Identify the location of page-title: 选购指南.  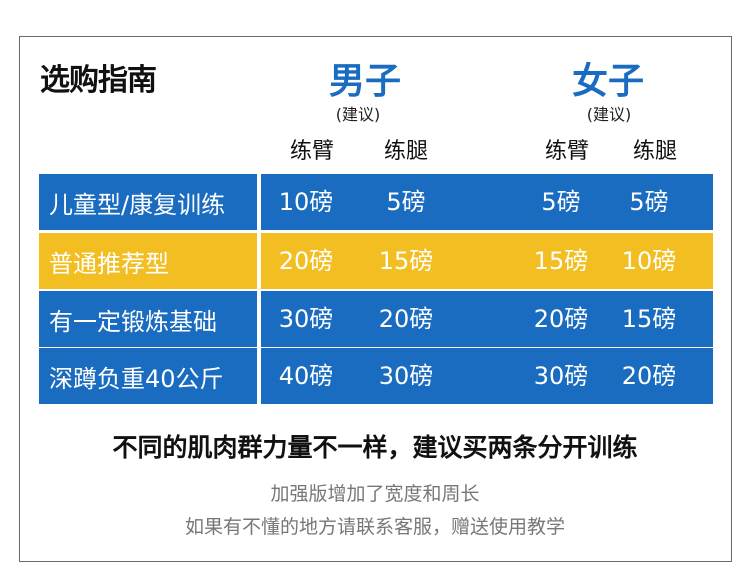
(98, 80).